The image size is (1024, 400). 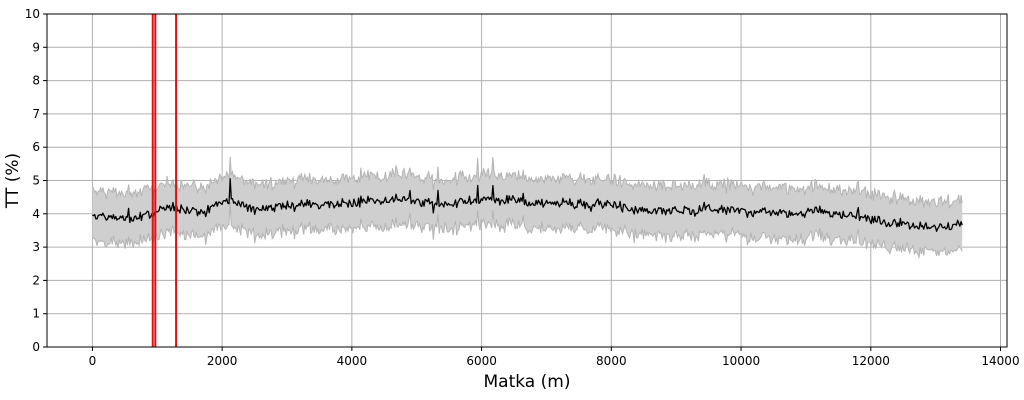 I want to click on x-tick-labels: 0 2000 4000 6000 8000 10000 12000 14000, so click(x=554, y=357).